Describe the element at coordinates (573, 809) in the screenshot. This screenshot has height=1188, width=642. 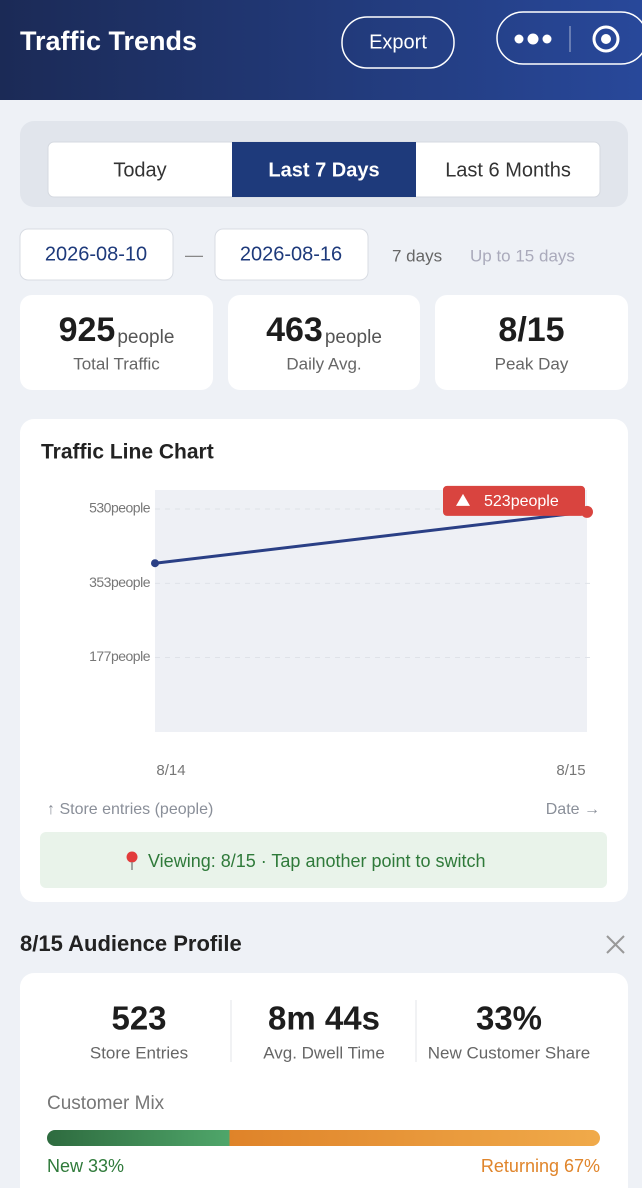
I see `x-axis-label: Date →` at that location.